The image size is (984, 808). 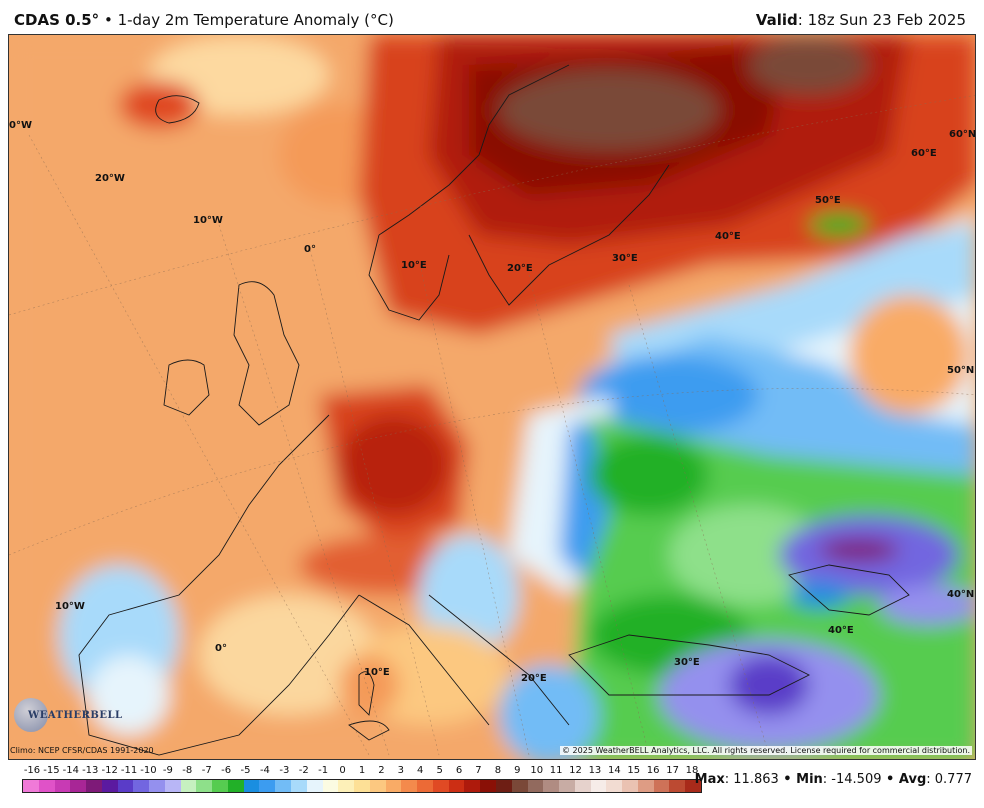 What do you see at coordinates (828, 200) in the screenshot?
I see `lon-label: 50°E` at bounding box center [828, 200].